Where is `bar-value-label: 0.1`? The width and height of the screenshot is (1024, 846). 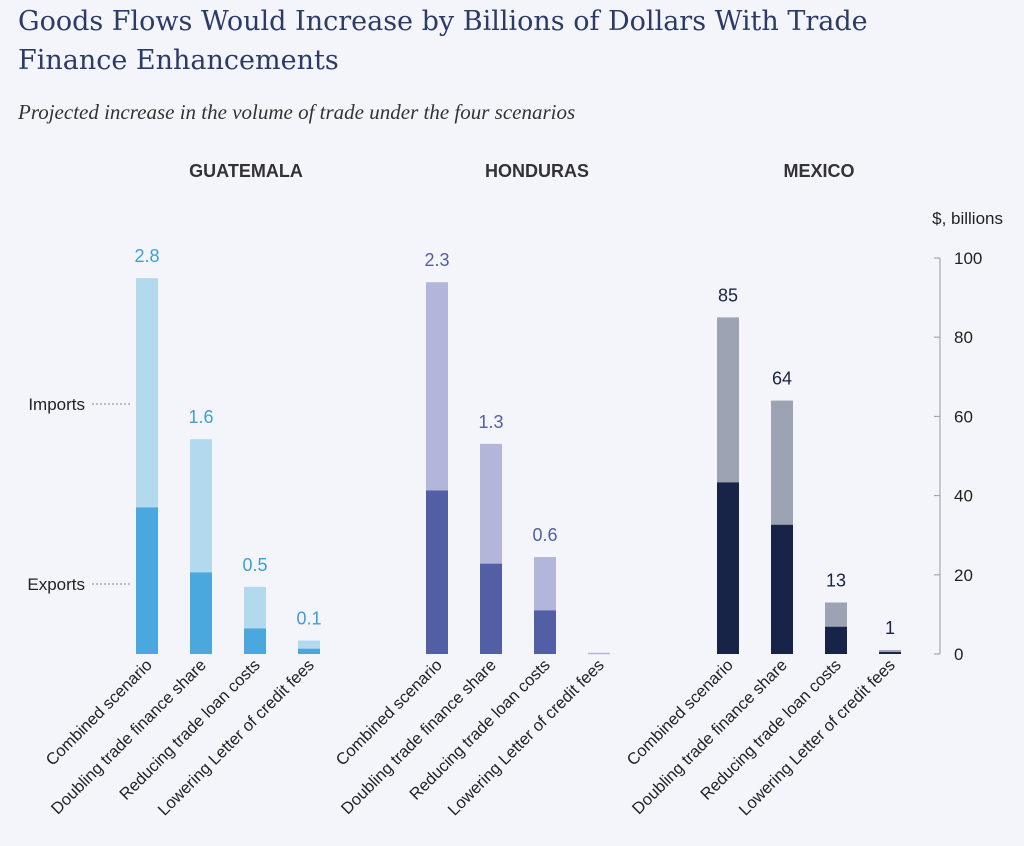 bar-value-label: 0.1 is located at coordinates (308, 619).